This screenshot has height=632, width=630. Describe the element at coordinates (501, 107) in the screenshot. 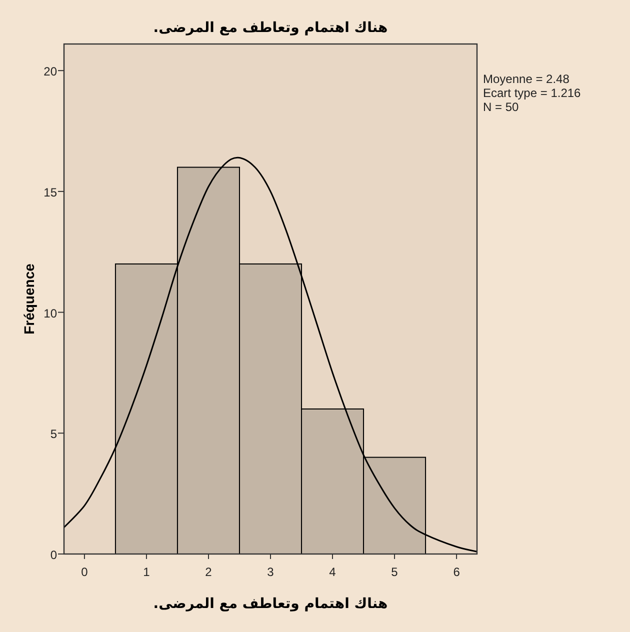

I see `text: N = 50` at that location.